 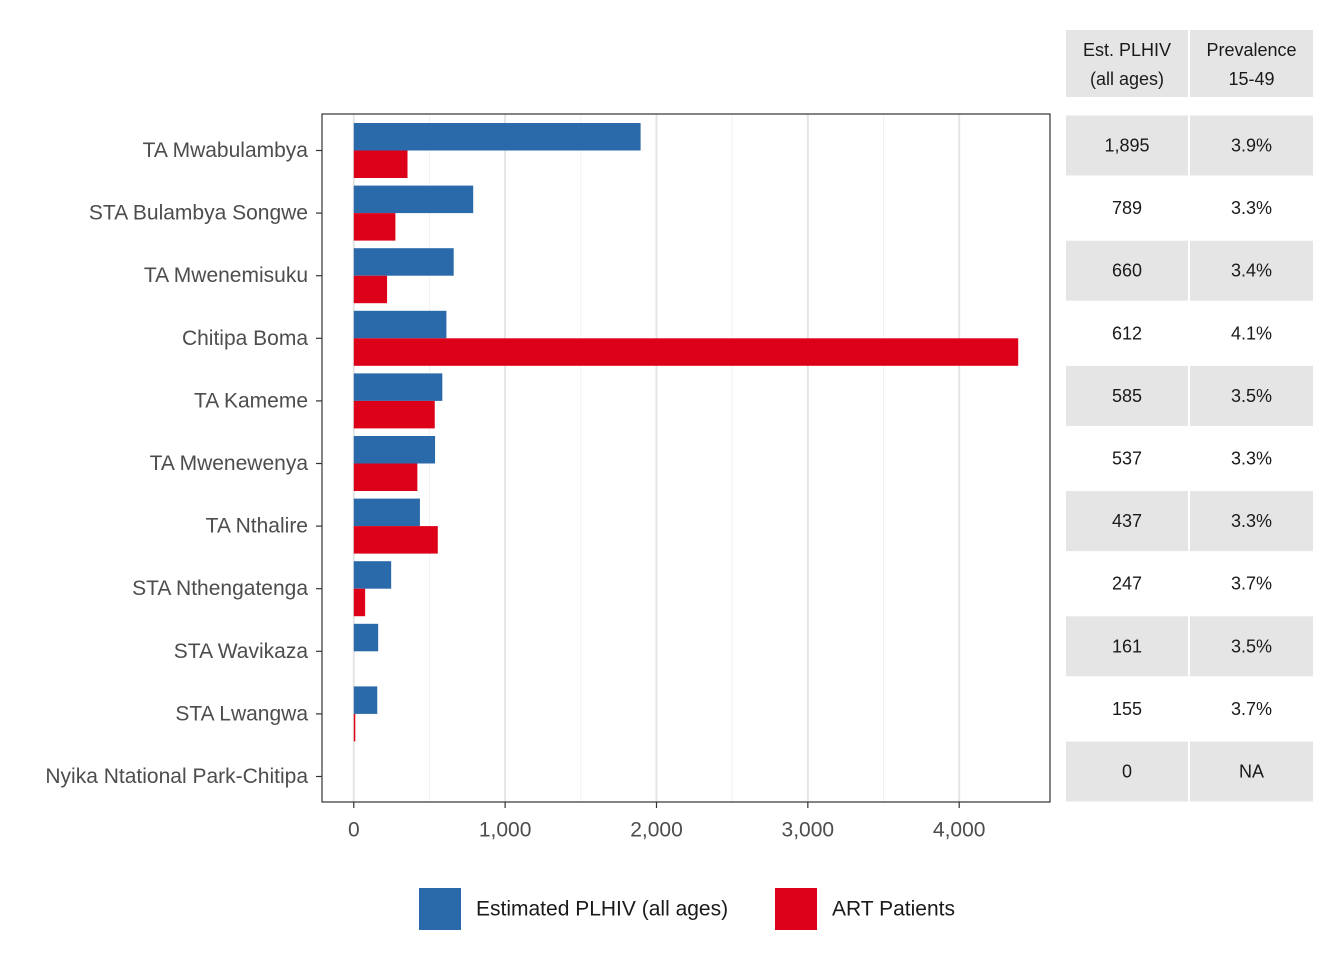 What do you see at coordinates (176, 776) in the screenshot?
I see `y-tick-label: Nyika Ntational Park-Chitipa` at bounding box center [176, 776].